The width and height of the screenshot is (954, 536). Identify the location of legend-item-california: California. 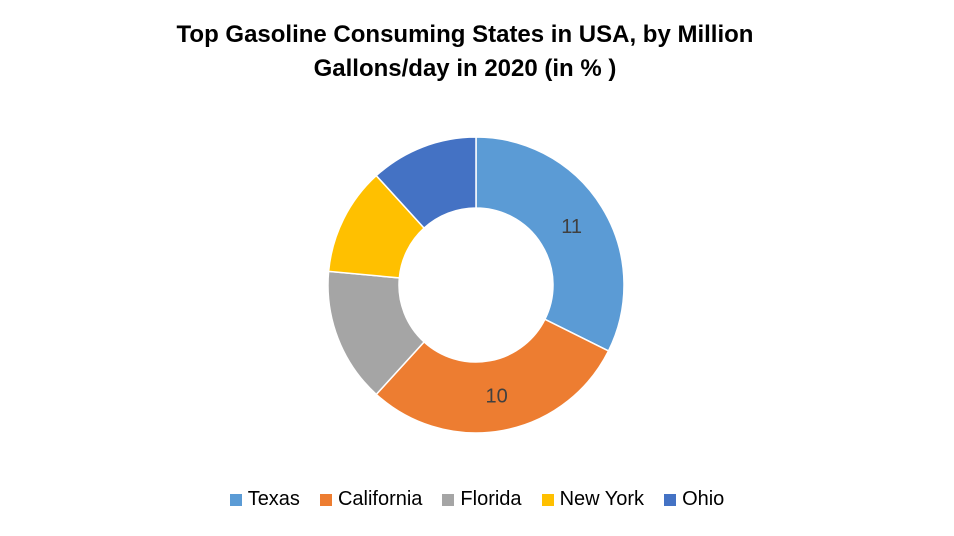
(371, 499).